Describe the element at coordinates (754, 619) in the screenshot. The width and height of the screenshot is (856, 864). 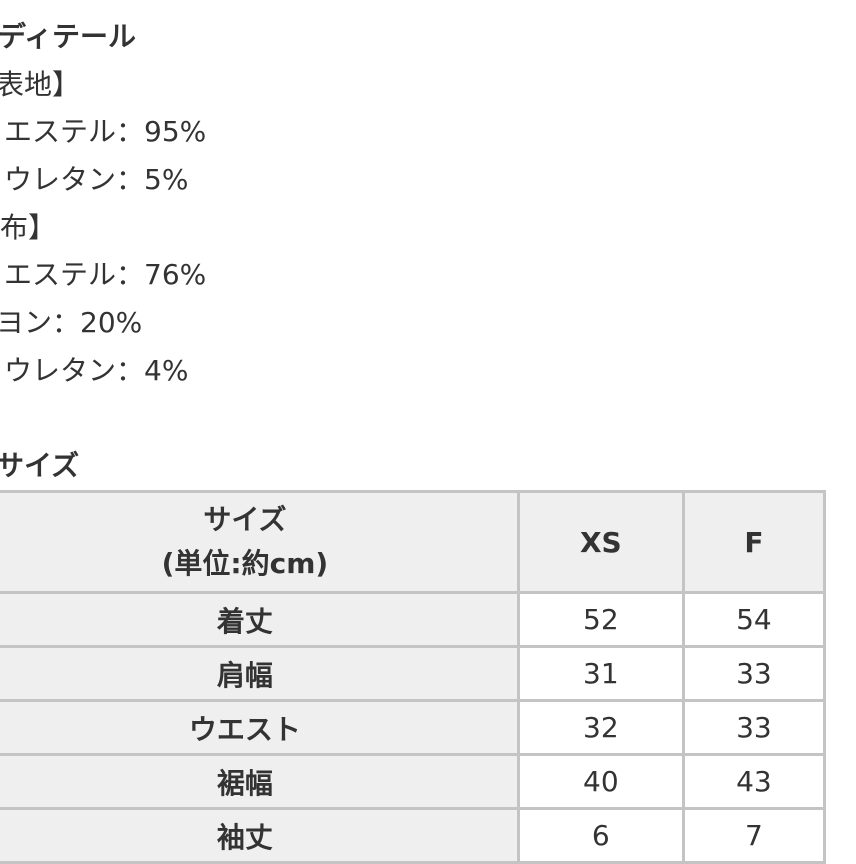
I see `cell-f: 54` at that location.